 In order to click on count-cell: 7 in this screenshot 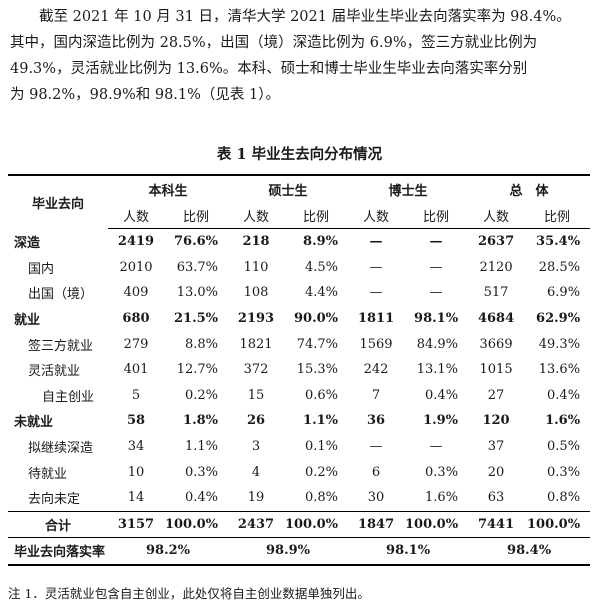, I will do `click(376, 395)`.